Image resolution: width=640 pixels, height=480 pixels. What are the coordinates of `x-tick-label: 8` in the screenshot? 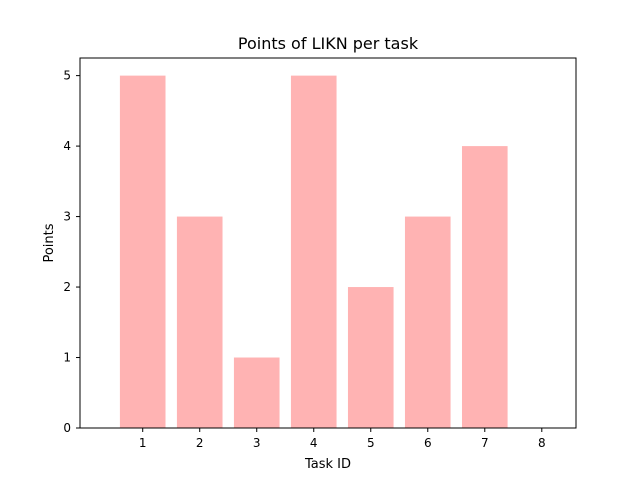 It's located at (542, 443).